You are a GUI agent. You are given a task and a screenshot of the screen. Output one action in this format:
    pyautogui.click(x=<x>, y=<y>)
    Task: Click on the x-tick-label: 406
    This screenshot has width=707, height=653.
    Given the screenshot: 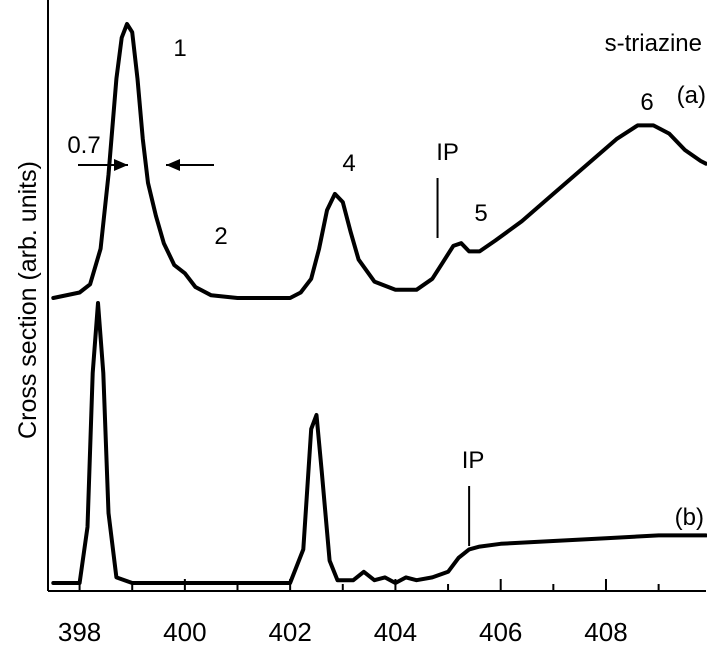 What is the action you would take?
    pyautogui.click(x=500, y=632)
    